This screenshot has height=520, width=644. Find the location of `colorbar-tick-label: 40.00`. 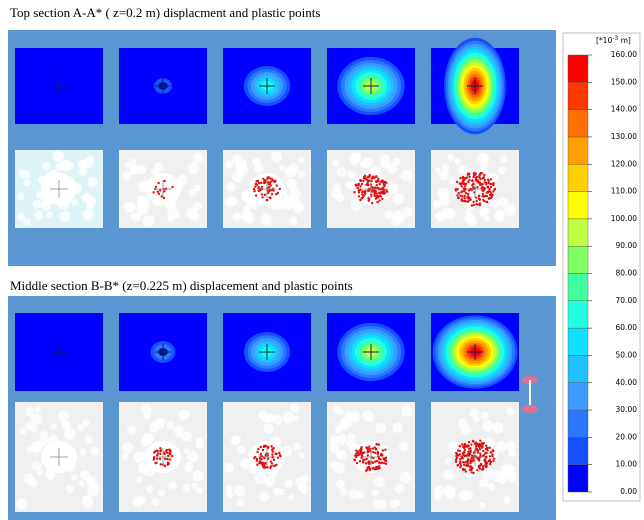

colorbar-tick-label: 40.00 is located at coordinates (627, 382).